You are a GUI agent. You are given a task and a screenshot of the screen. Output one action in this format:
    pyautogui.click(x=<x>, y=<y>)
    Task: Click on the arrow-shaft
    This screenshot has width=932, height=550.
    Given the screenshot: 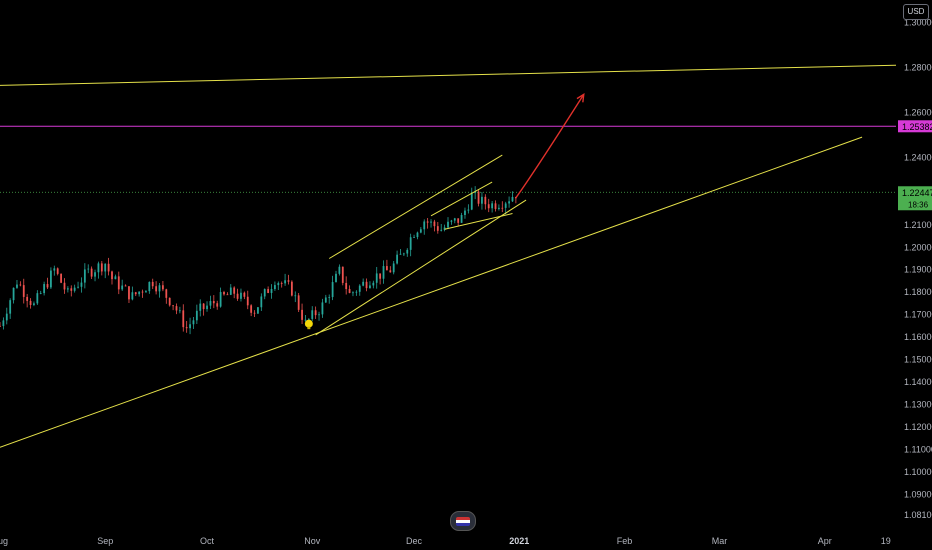 What is the action you would take?
    pyautogui.click(x=550, y=146)
    